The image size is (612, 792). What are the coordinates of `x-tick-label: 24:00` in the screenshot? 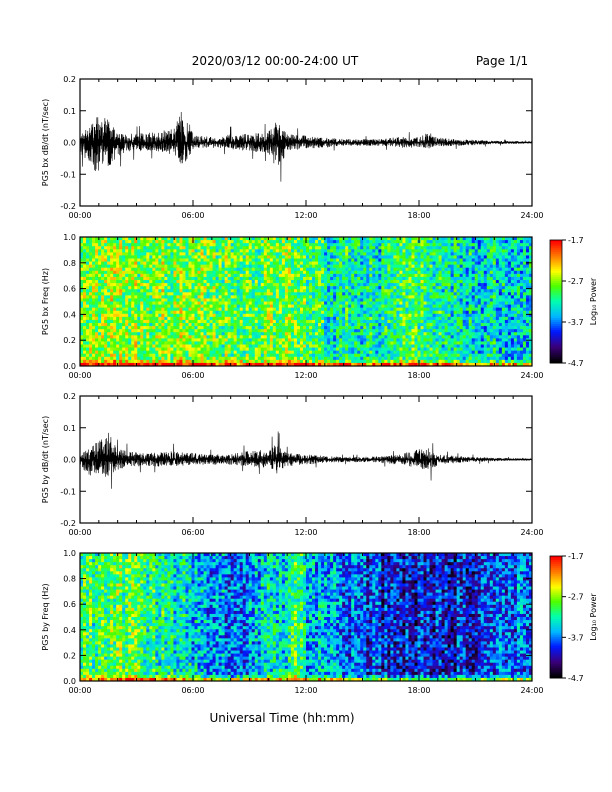 It's located at (531, 215).